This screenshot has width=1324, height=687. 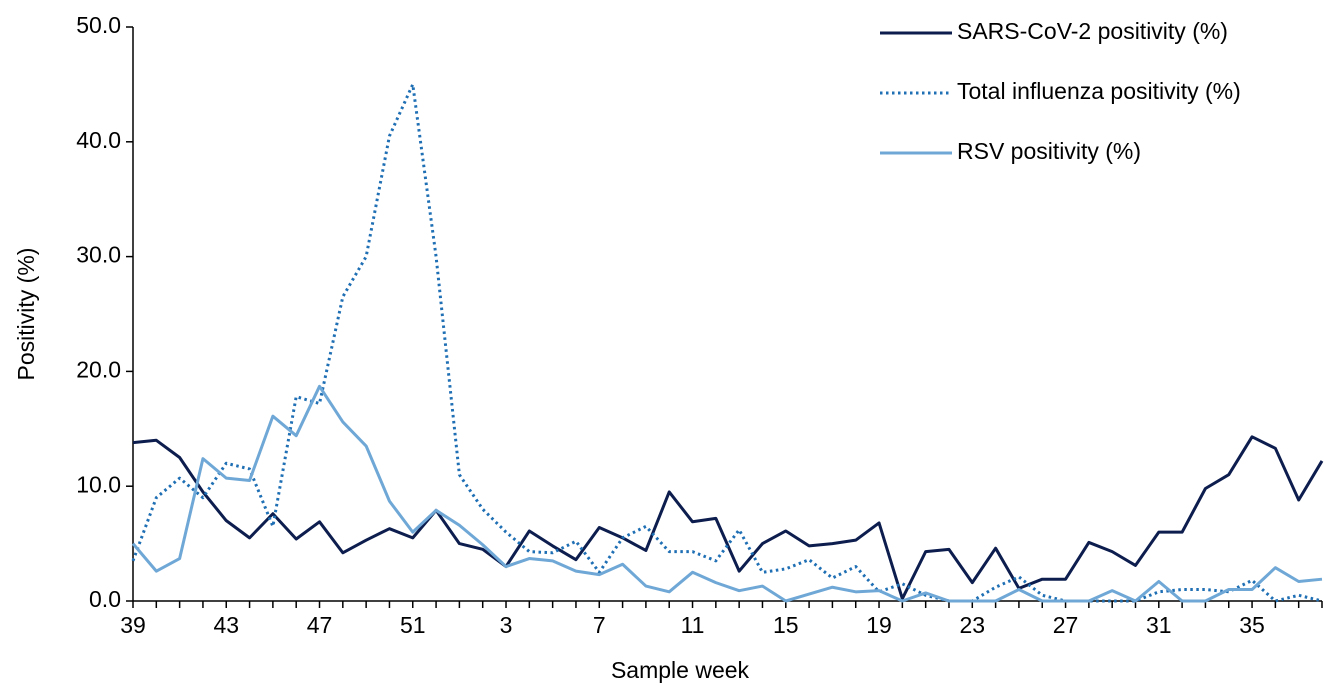 I want to click on x-tick-label: 35, so click(x=1252, y=625).